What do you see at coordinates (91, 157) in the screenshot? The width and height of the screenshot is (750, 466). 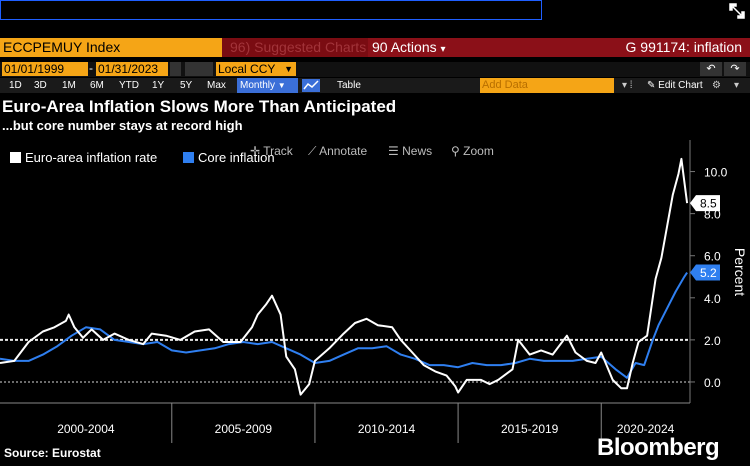 I see `legend-label-euro: Euro-area inflation rate` at bounding box center [91, 157].